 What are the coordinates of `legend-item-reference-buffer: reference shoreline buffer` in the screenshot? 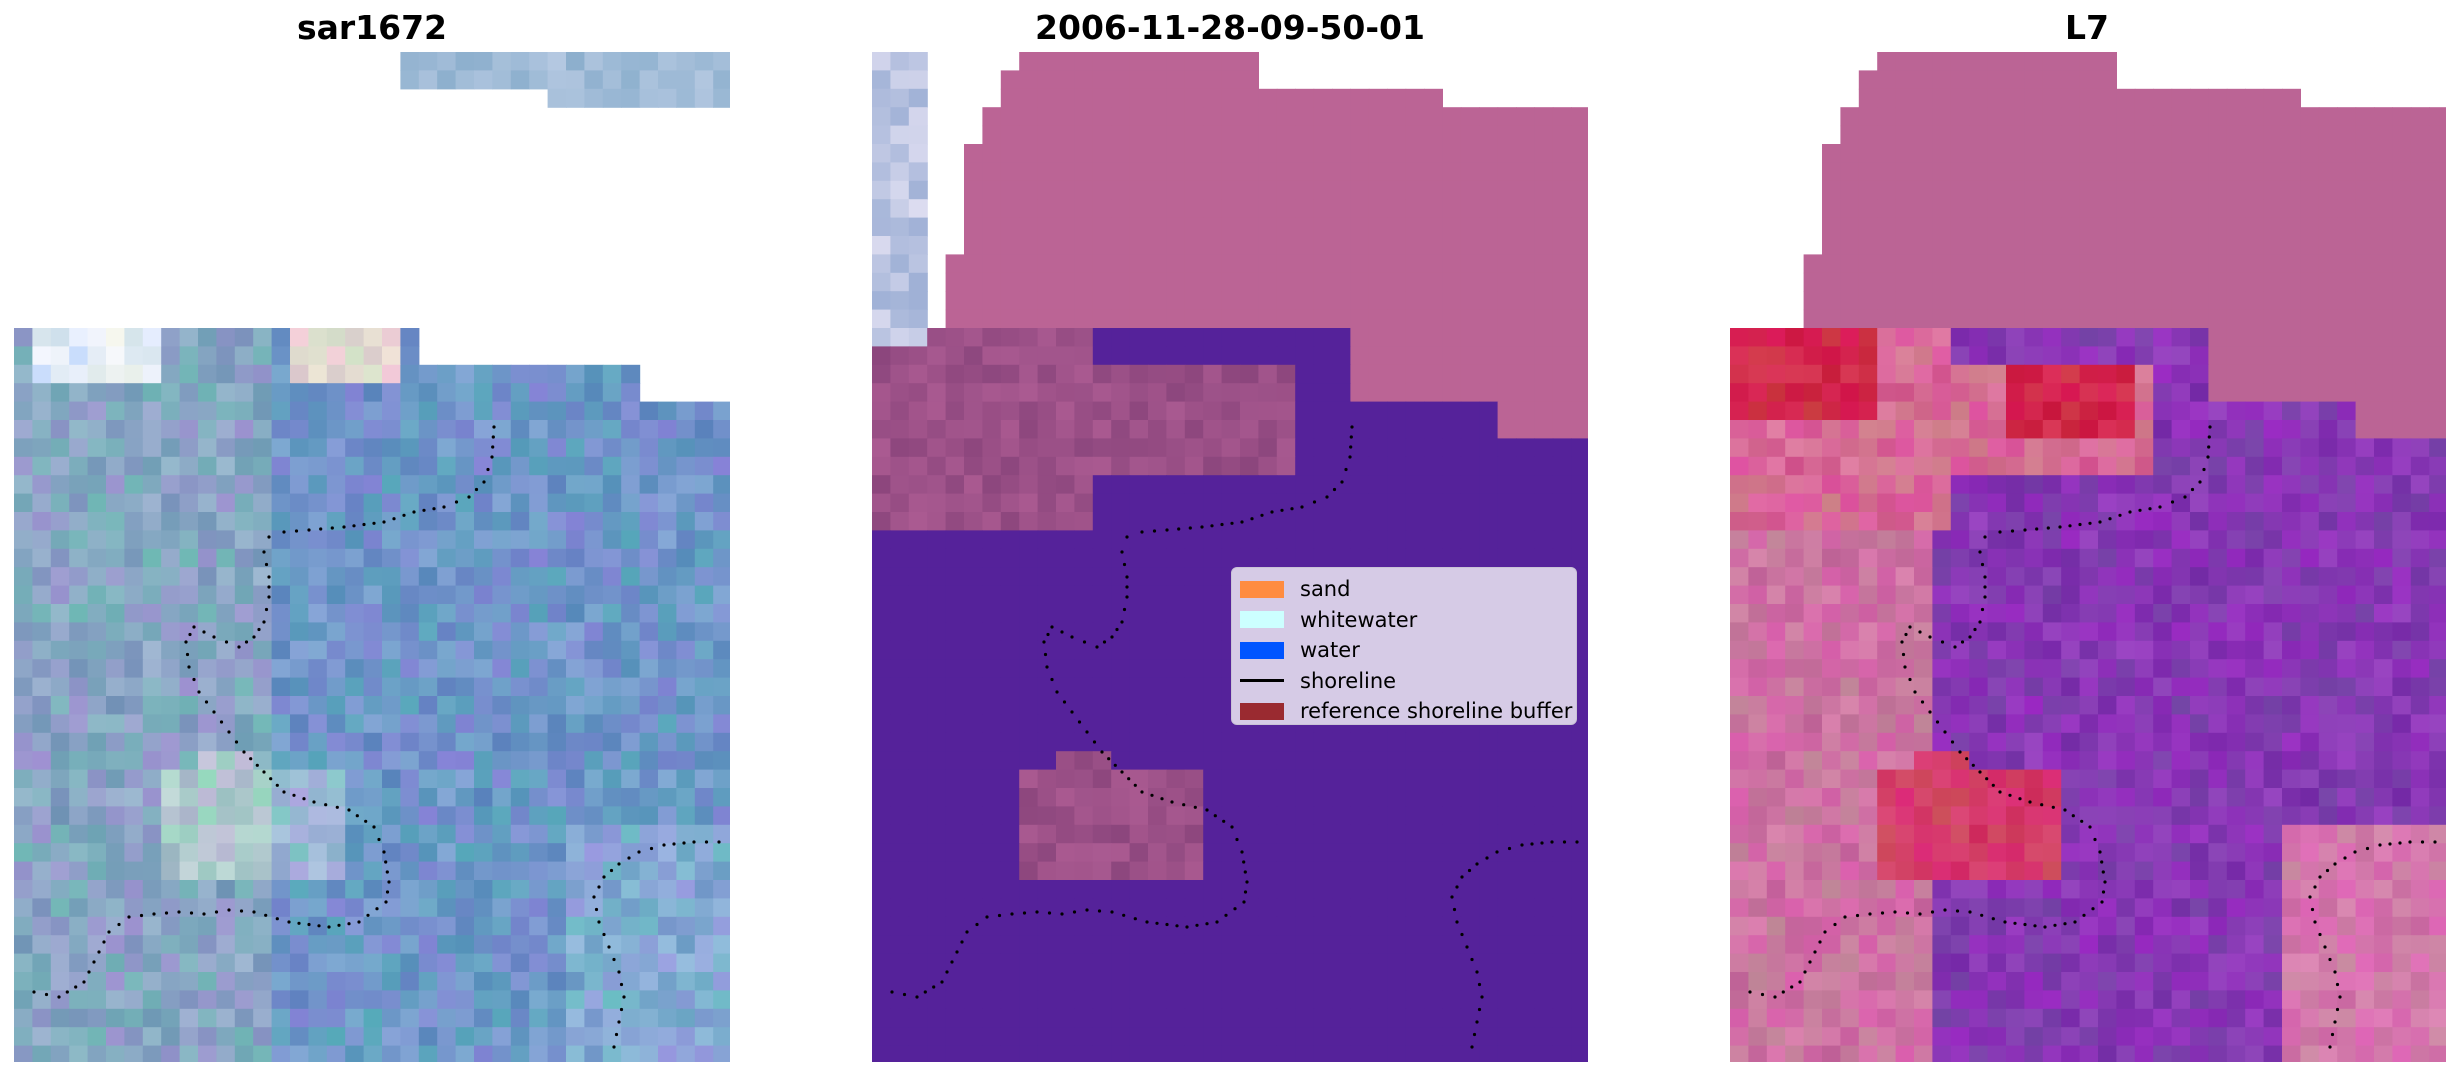 It's located at (1408, 711).